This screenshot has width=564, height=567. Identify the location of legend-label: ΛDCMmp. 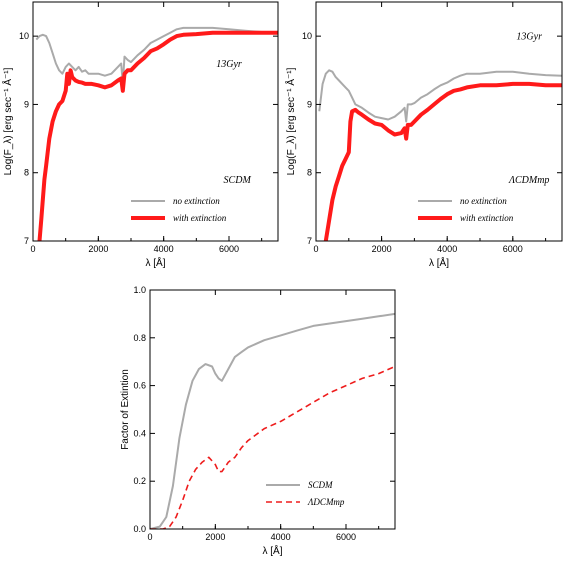
(326, 502).